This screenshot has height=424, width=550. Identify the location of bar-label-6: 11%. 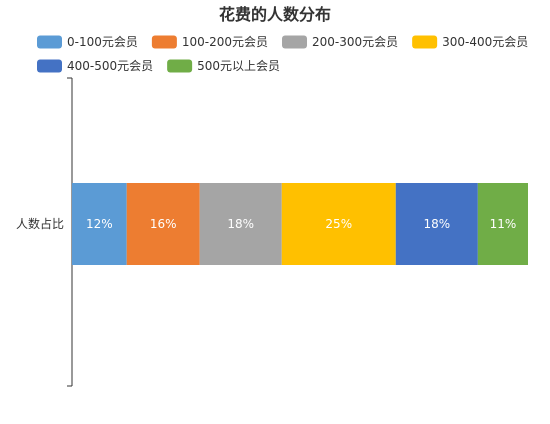
(503, 224).